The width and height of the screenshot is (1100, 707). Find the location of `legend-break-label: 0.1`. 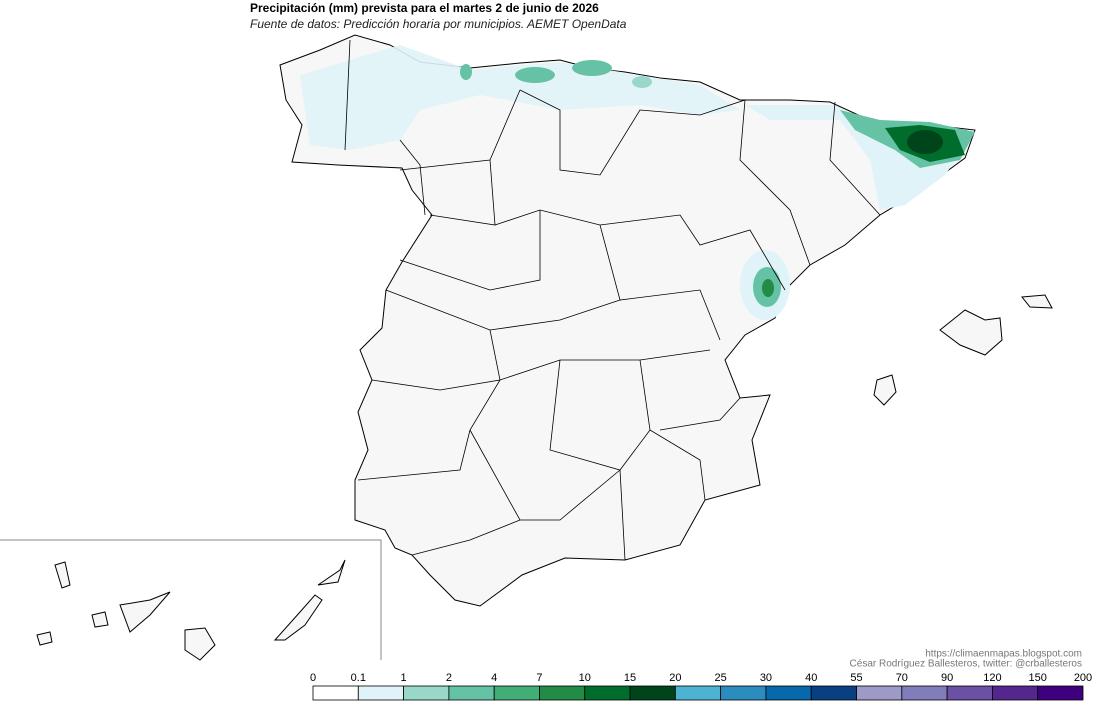

legend-break-label: 0.1 is located at coordinates (358, 678).